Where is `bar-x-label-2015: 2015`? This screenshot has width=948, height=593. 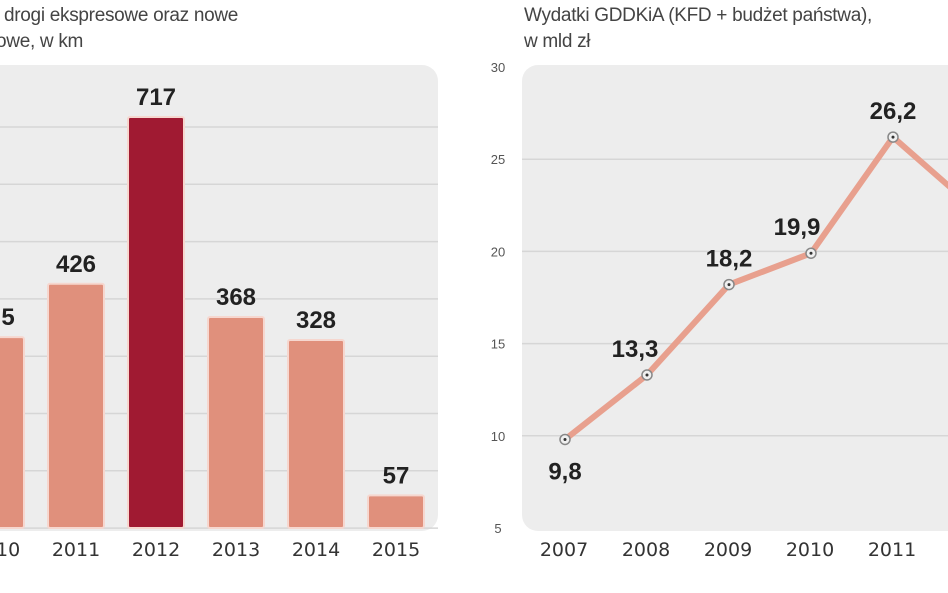
bar-x-label-2015: 2015 is located at coordinates (396, 550).